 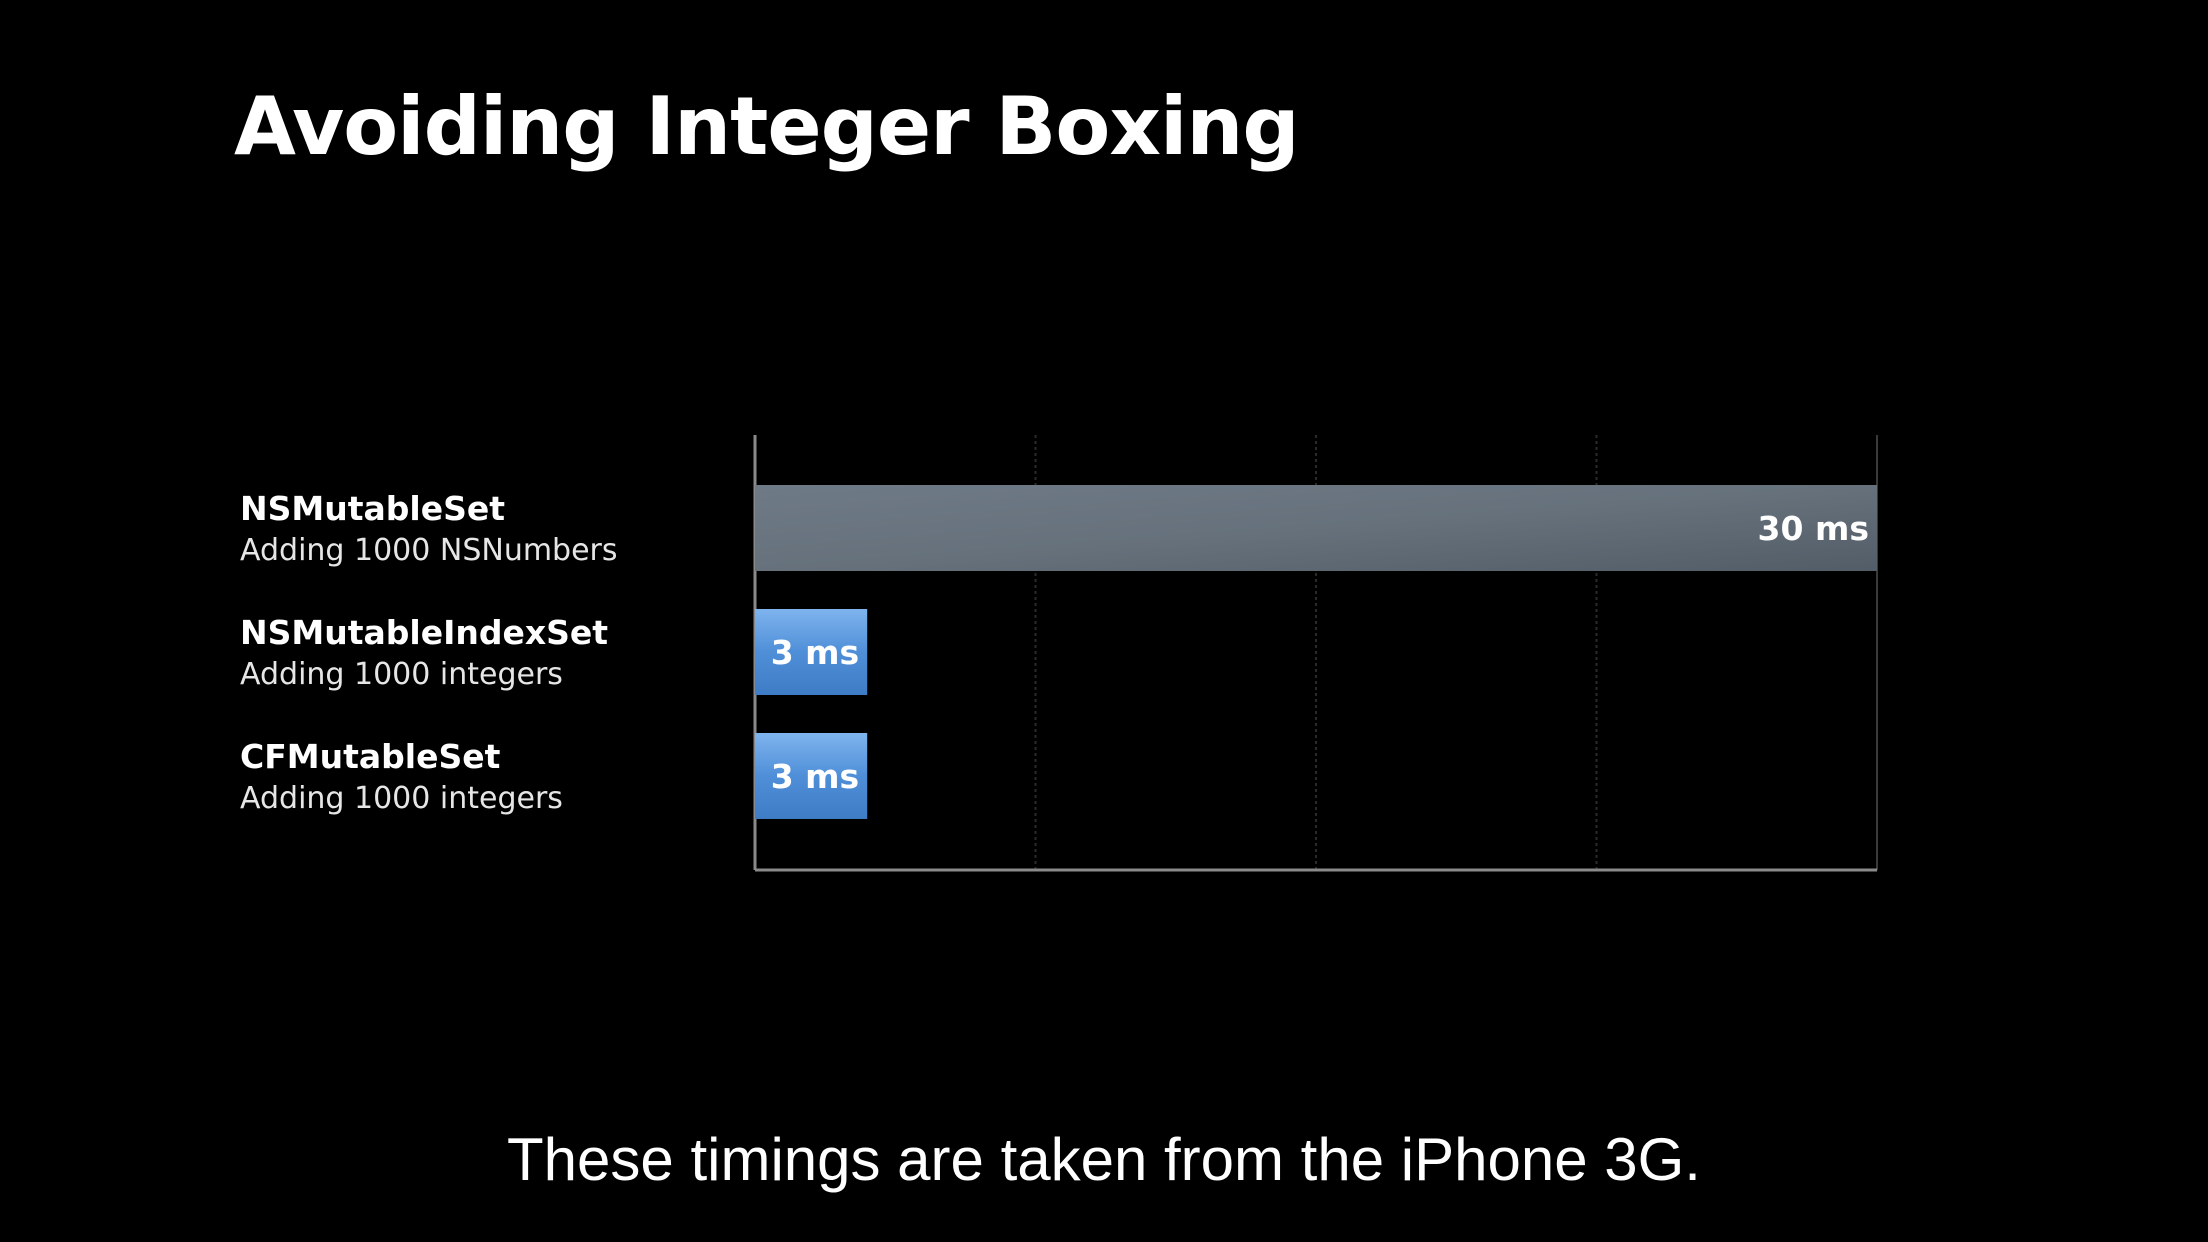 I want to click on category-detail-label: Adding 1000 NSNumbers, so click(x=429, y=550).